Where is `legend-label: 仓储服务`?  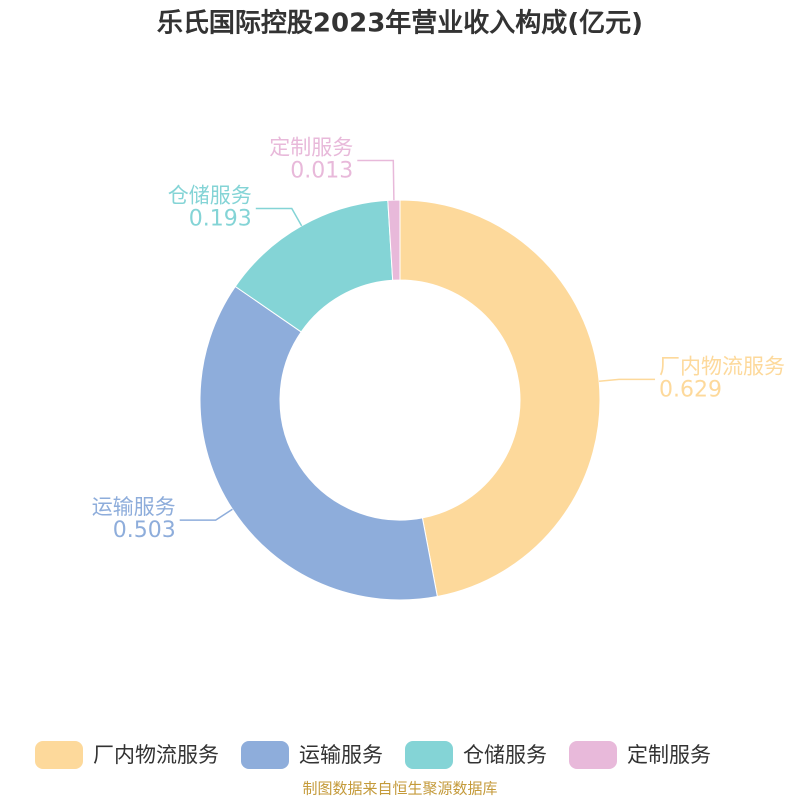 legend-label: 仓储服务 is located at coordinates (505, 755).